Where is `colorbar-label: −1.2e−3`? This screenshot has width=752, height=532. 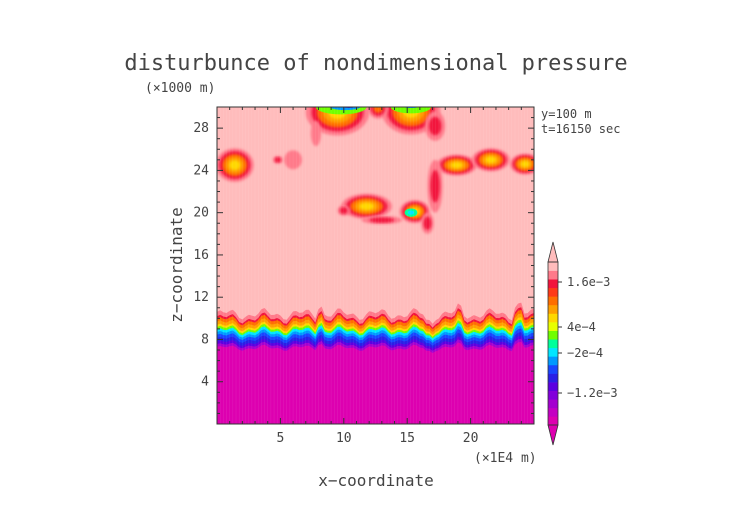
colorbar-label: −1.2e−3 is located at coordinates (592, 393).